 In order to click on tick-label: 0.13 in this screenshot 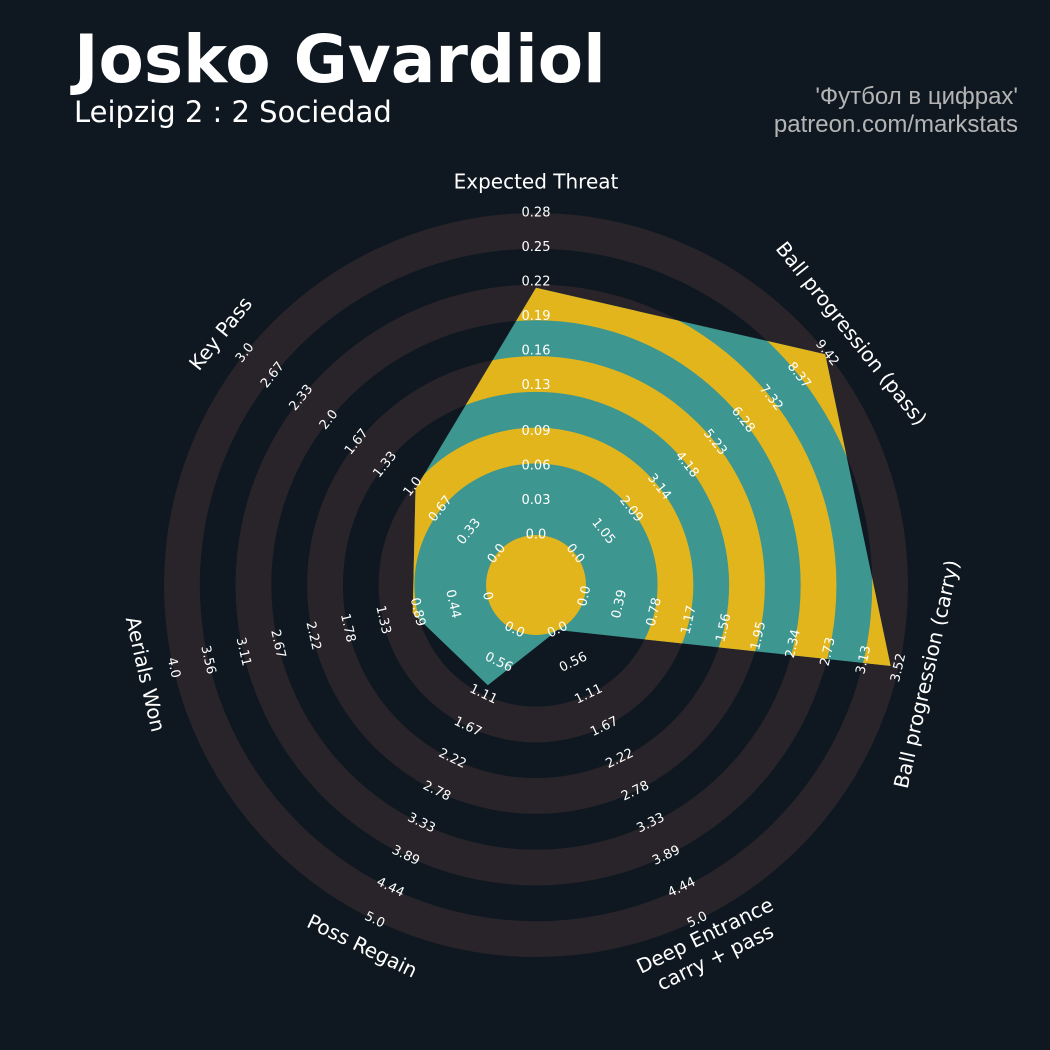, I will do `click(536, 385)`.